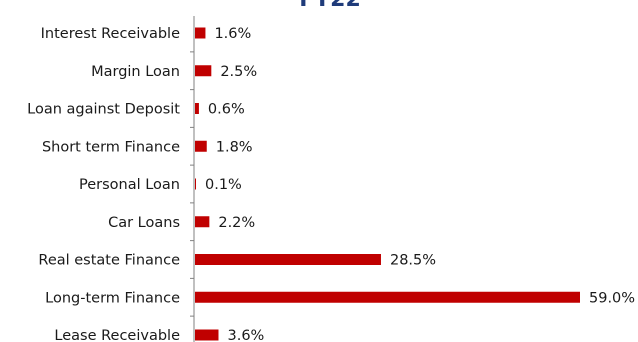 This screenshot has width=638, height=342. What do you see at coordinates (129, 185) in the screenshot?
I see `category-label: Personal Loan` at bounding box center [129, 185].